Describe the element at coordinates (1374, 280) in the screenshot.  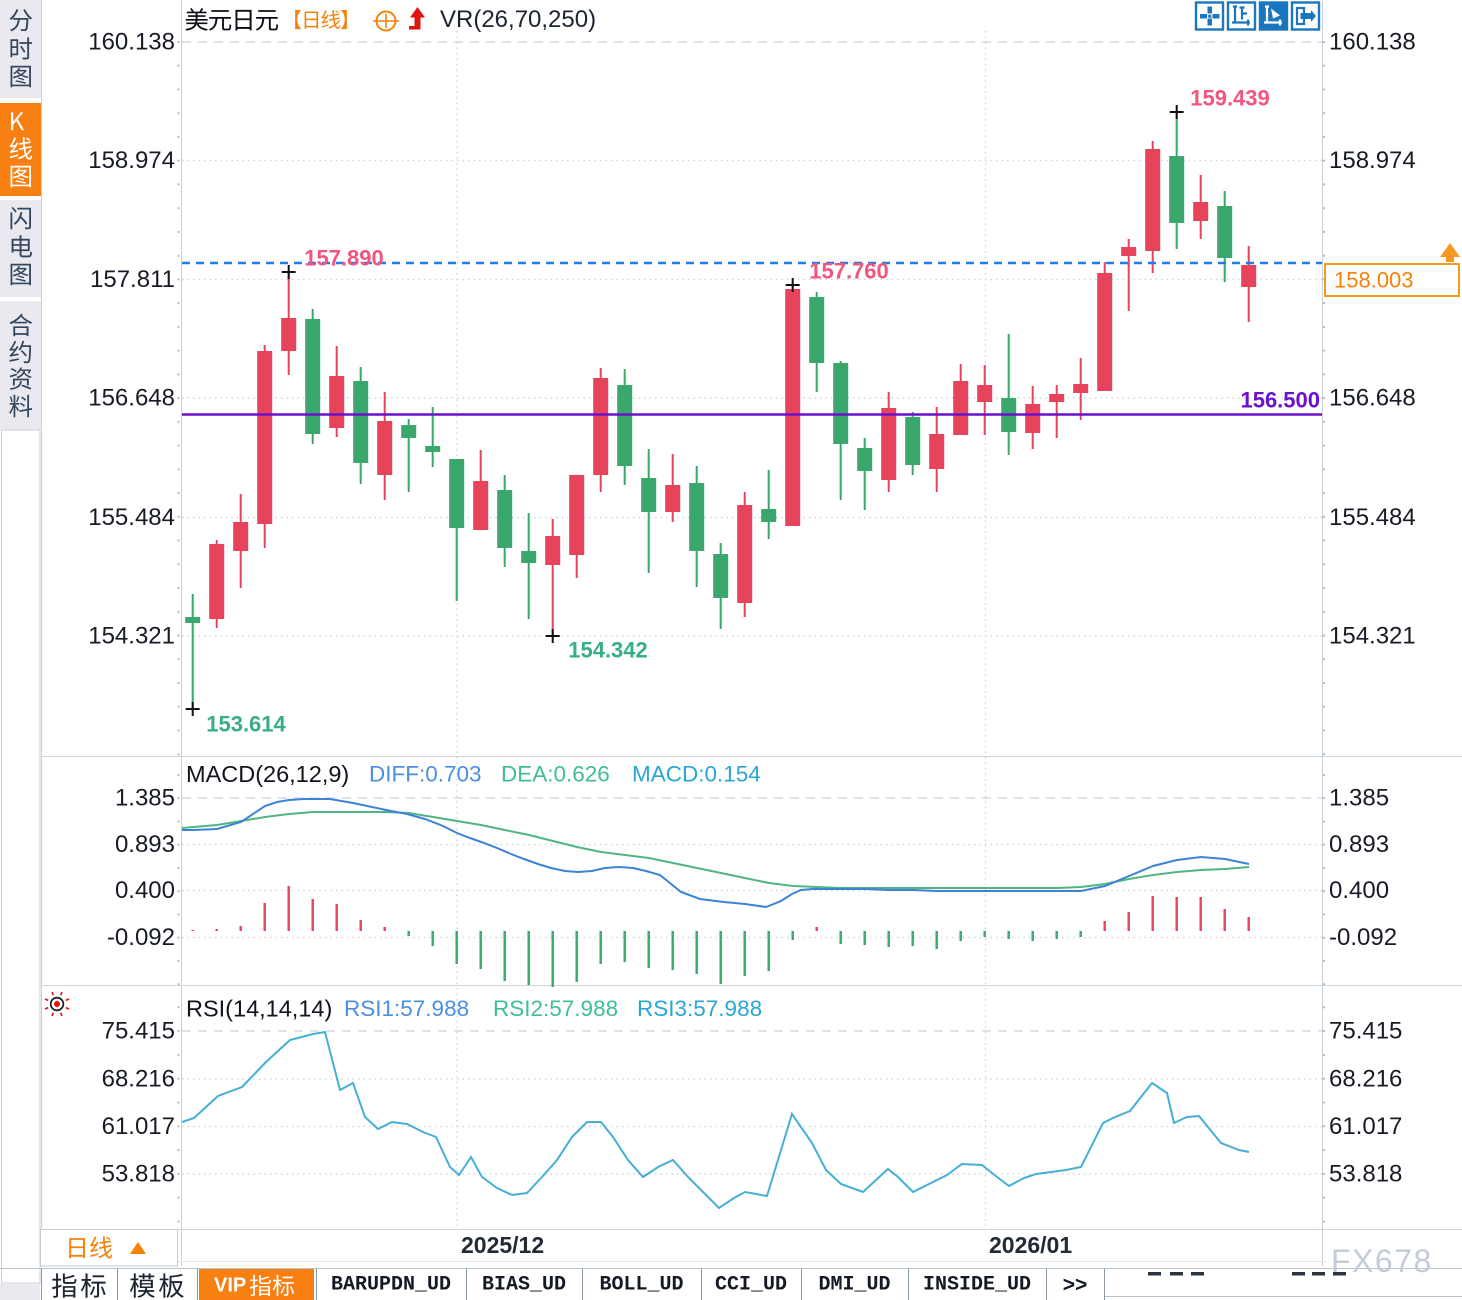
I see `svg-text: 158.003` at that location.